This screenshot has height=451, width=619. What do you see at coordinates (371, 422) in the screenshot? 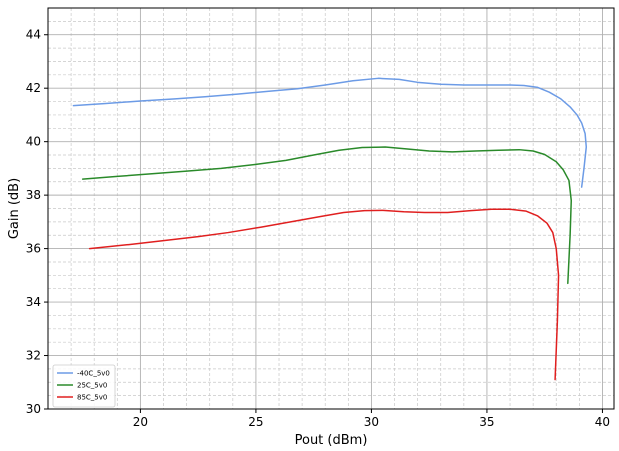
I see `x-tick-label: 30` at bounding box center [371, 422].